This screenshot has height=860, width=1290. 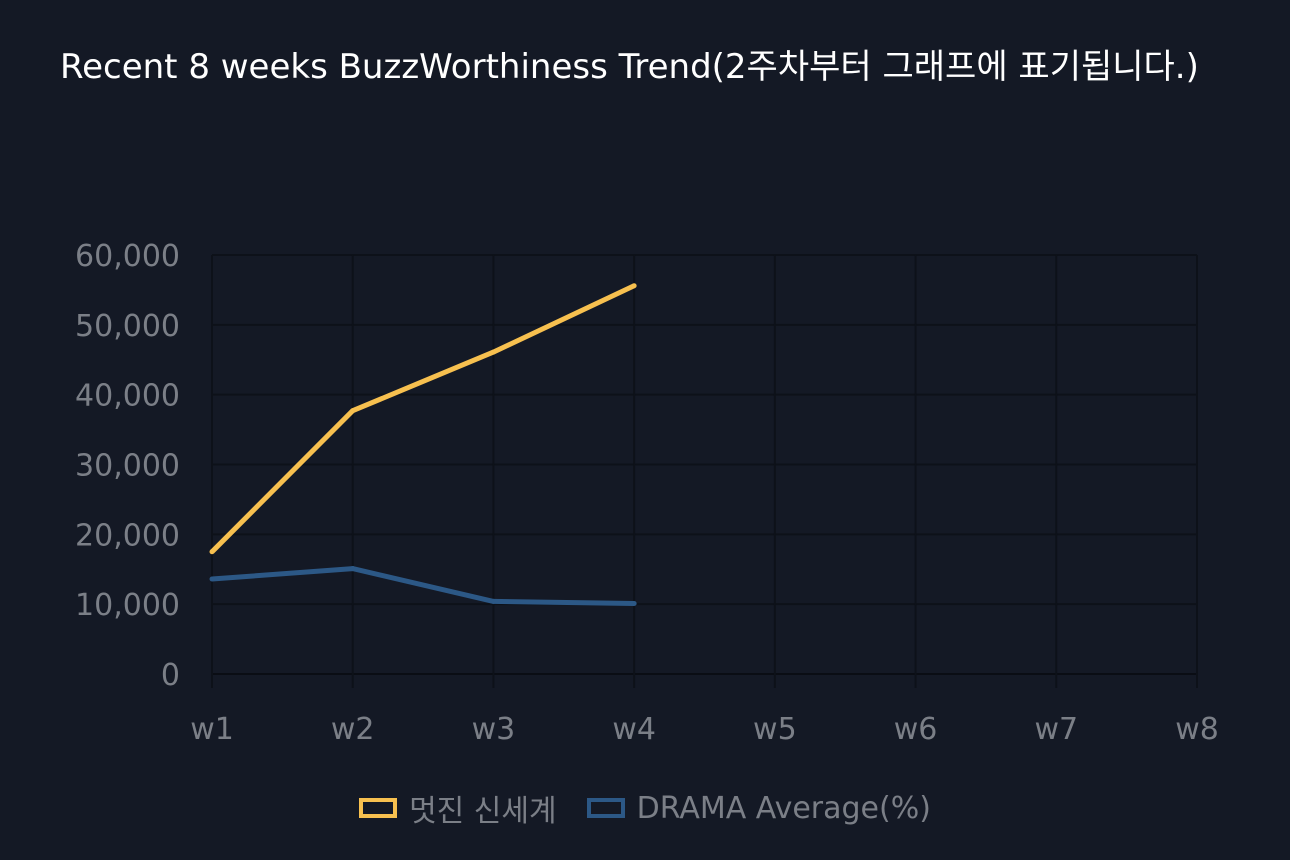 I want to click on x-tick-label: w5, so click(x=775, y=729).